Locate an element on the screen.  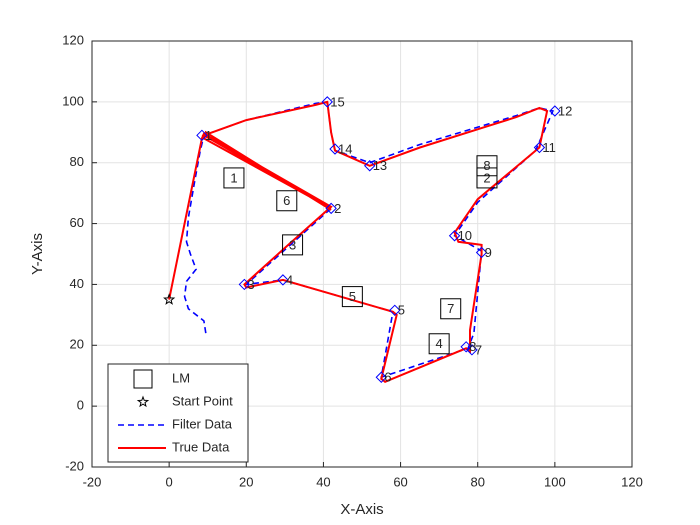
landmark-label: 6 is located at coordinates (286, 200).